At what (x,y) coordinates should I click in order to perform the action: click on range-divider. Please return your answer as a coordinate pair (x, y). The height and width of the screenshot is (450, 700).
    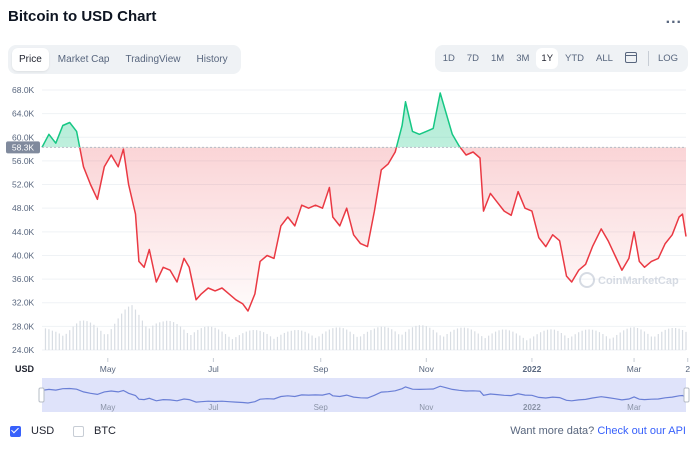
    Looking at the image, I should click on (648, 58).